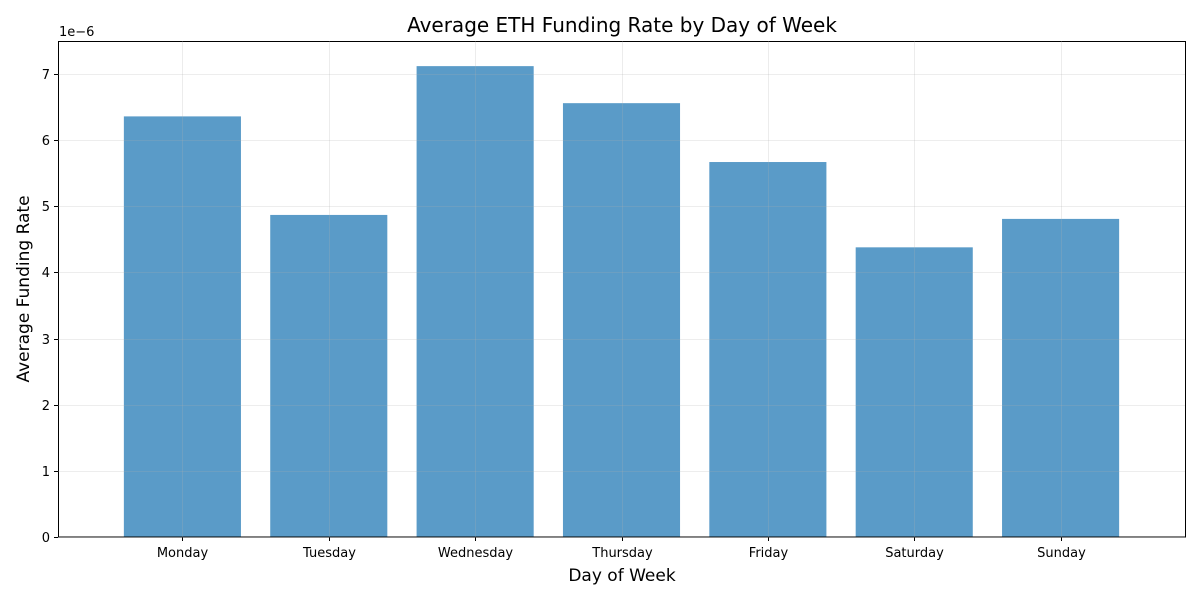 The image size is (1200, 604). What do you see at coordinates (46, 207) in the screenshot?
I see `y-tick-label: 5` at bounding box center [46, 207].